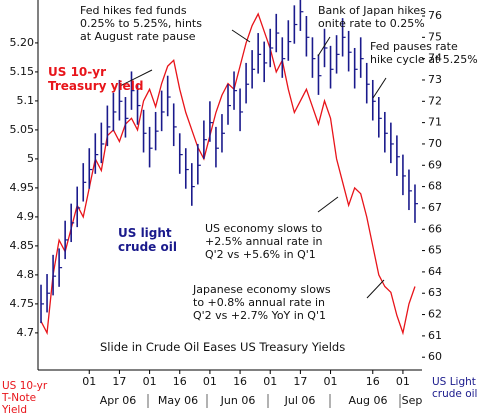  What do you see at coordinates (435, 15) in the screenshot?
I see `y2-tick-label: 76` at bounding box center [435, 15].